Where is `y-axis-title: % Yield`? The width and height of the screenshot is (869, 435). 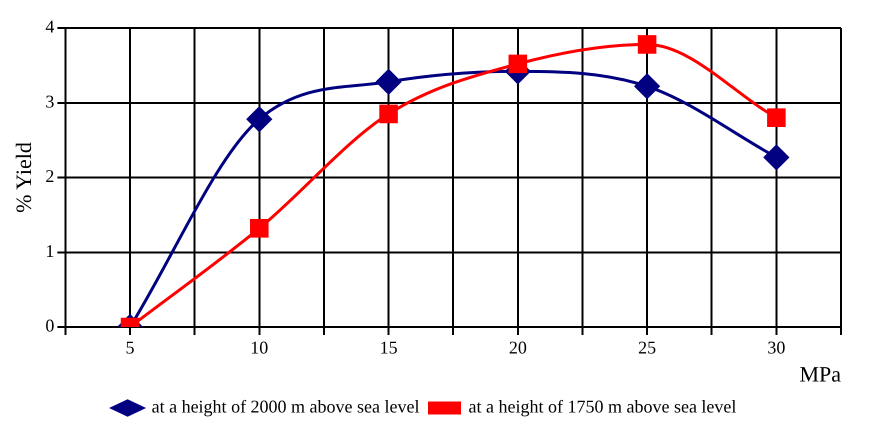
y-axis-title: % Yield is located at coordinates (23, 177).